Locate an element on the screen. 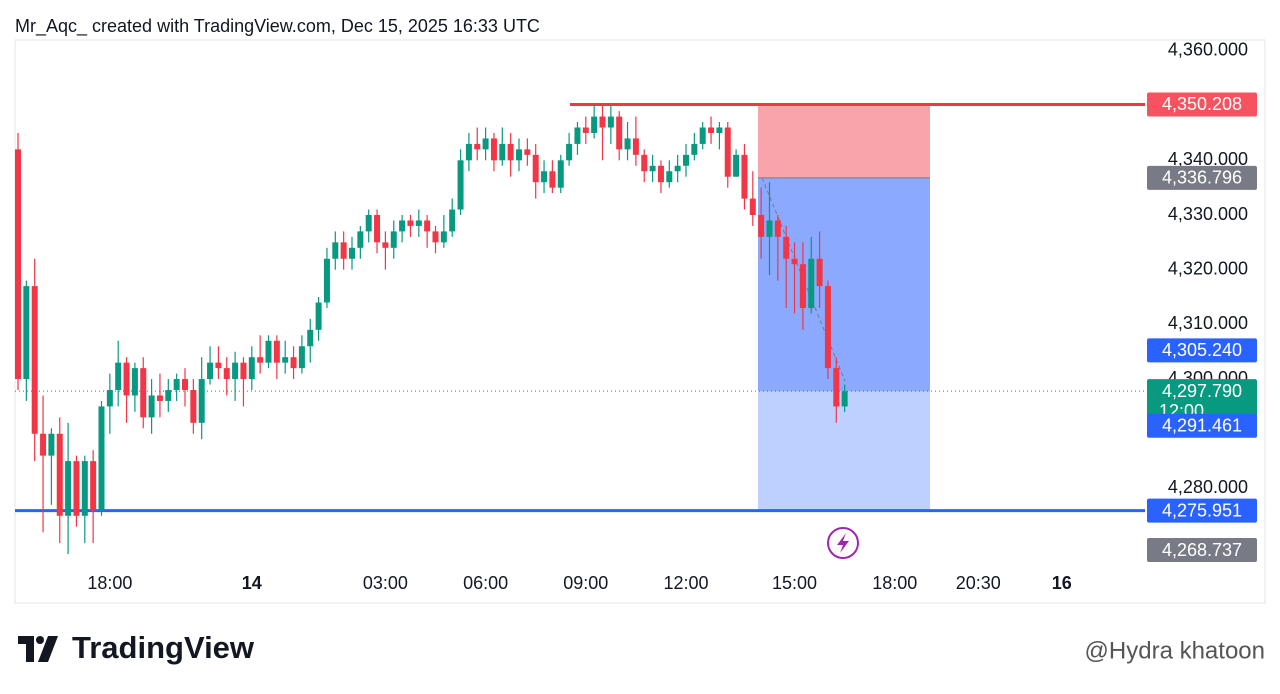 The height and width of the screenshot is (694, 1280). stop-zone is located at coordinates (844, 141).